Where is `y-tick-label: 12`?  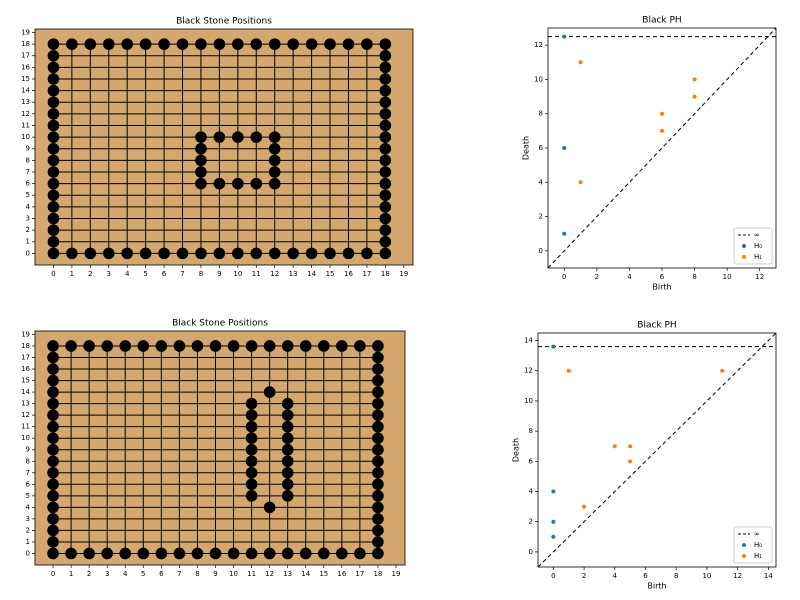
y-tick-label: 12 is located at coordinates (25, 114).